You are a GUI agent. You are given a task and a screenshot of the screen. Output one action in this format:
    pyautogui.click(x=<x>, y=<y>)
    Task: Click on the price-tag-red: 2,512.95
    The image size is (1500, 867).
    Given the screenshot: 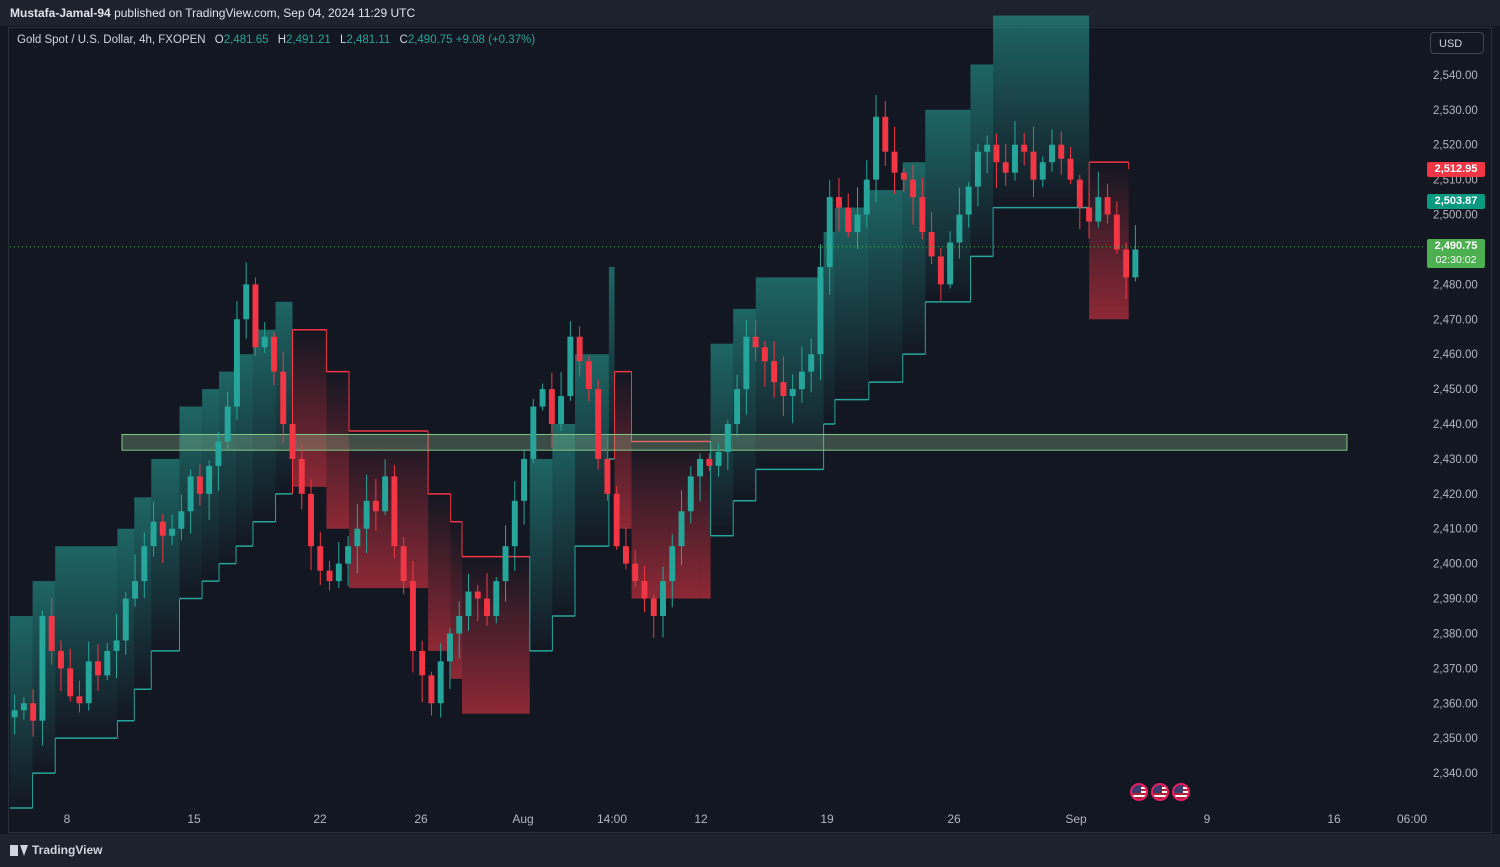 What is the action you would take?
    pyautogui.click(x=1456, y=169)
    